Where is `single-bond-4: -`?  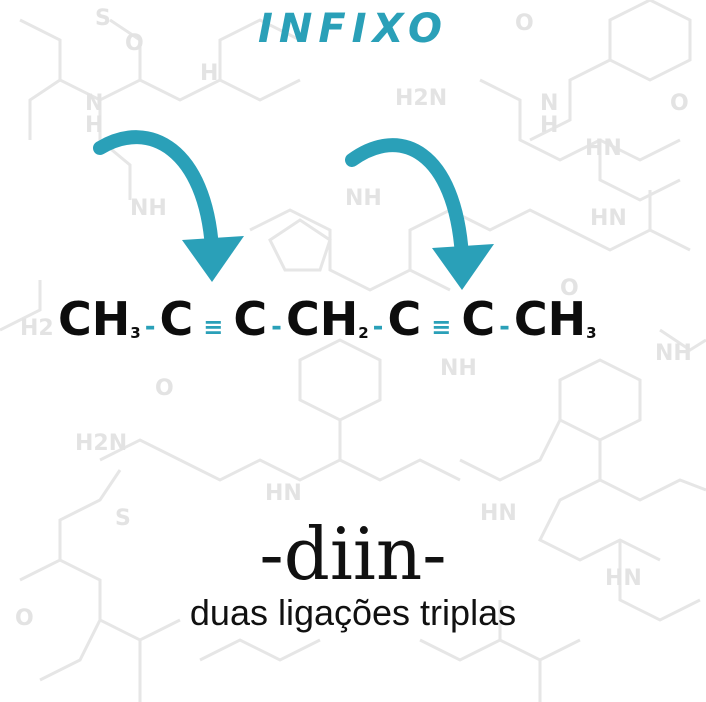
single-bond-4: - is located at coordinates (504, 327).